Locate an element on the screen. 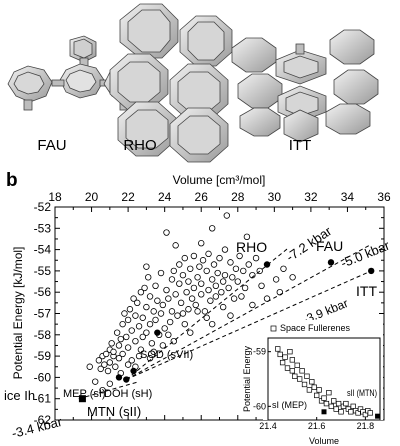 Image resolution: width=400 pixels, height=446 pixels. inset-y-tick-label: -59 is located at coordinates (259, 352).